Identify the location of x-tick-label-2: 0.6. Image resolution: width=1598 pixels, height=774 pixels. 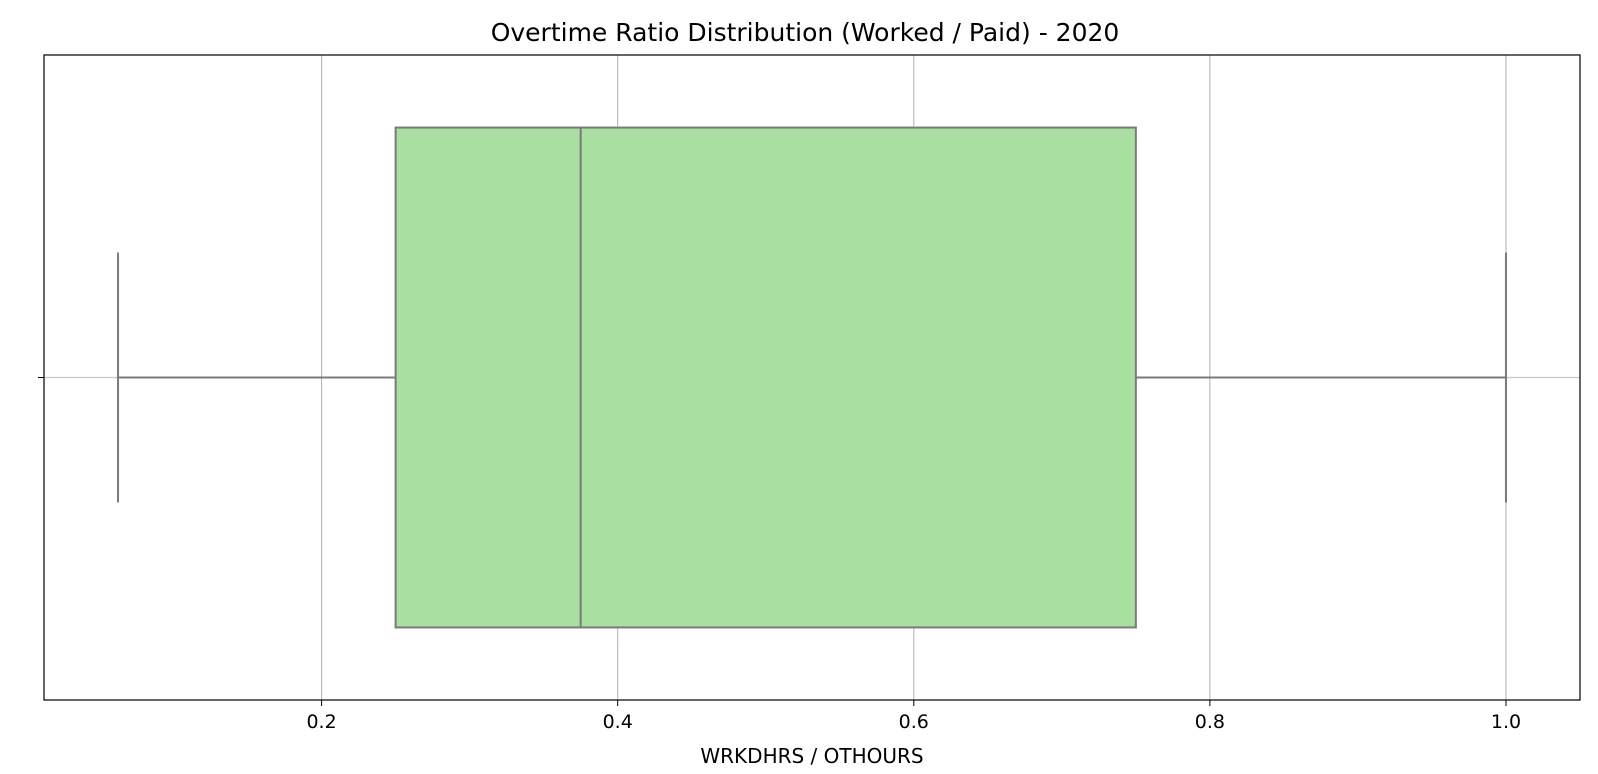
(914, 722).